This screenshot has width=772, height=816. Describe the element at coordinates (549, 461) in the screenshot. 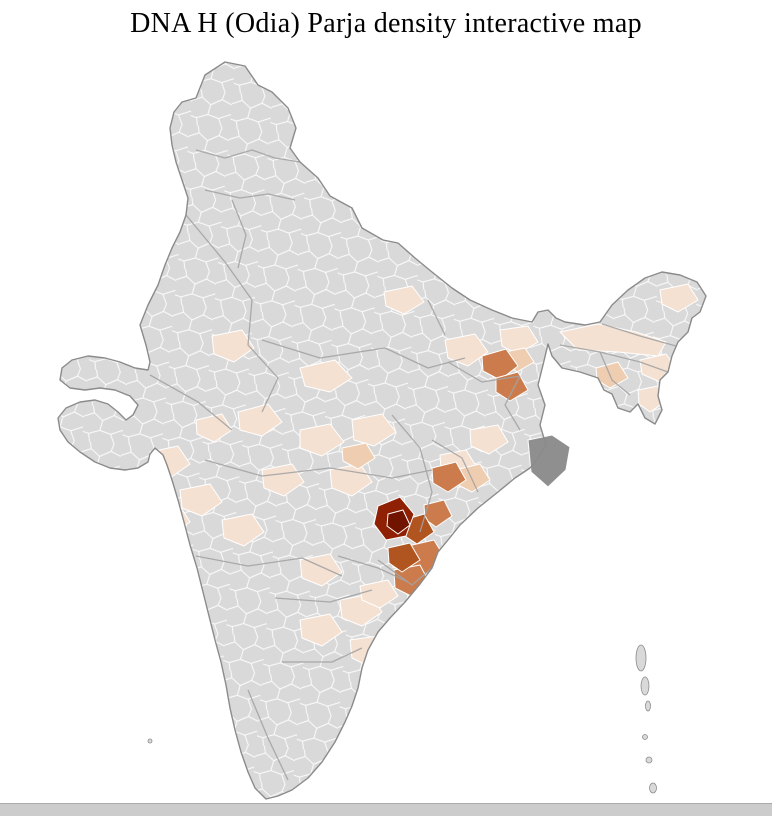

I see `bangladesh-area` at that location.